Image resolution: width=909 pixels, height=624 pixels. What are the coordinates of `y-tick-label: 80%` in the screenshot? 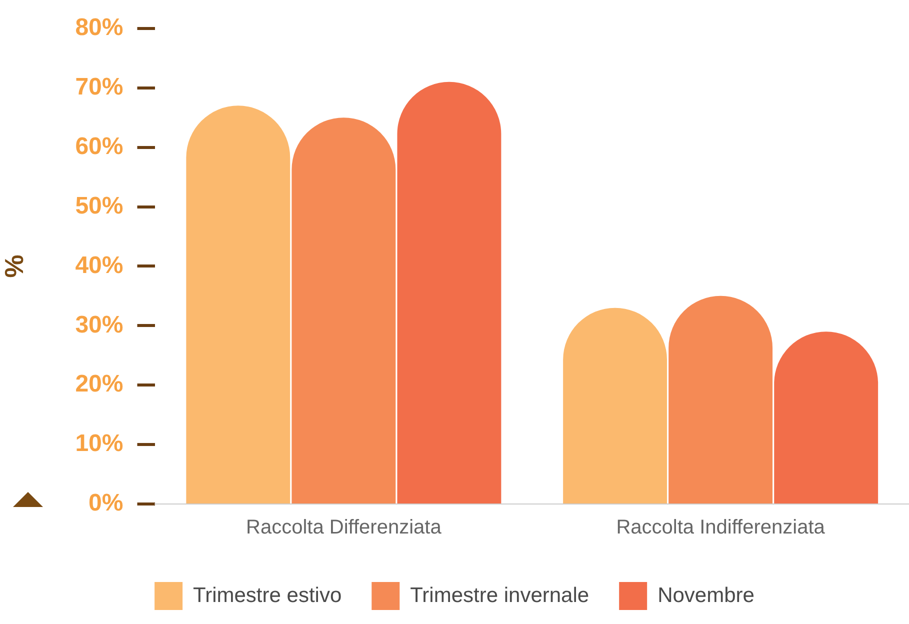 It's located at (99, 28).